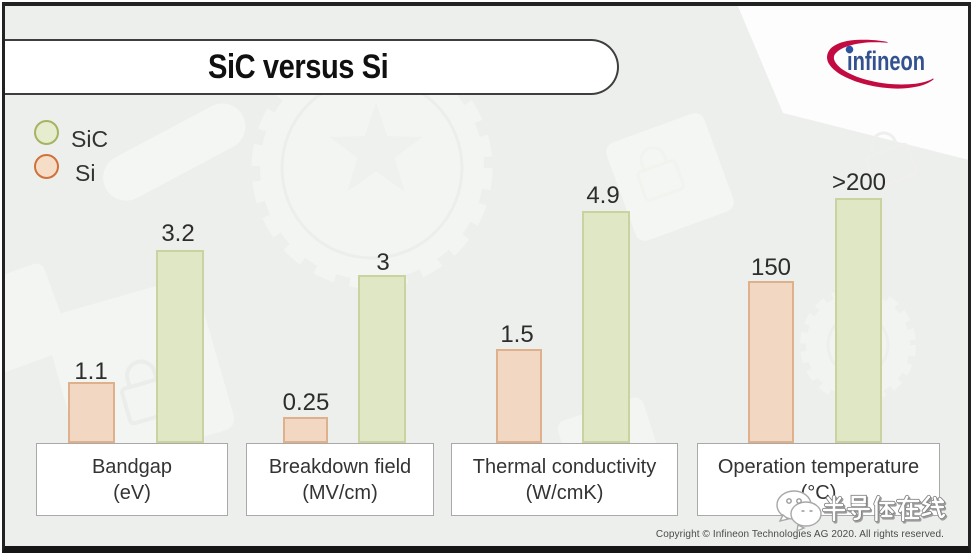 The image size is (974, 553). I want to click on svg-text: infineon, so click(886, 61).